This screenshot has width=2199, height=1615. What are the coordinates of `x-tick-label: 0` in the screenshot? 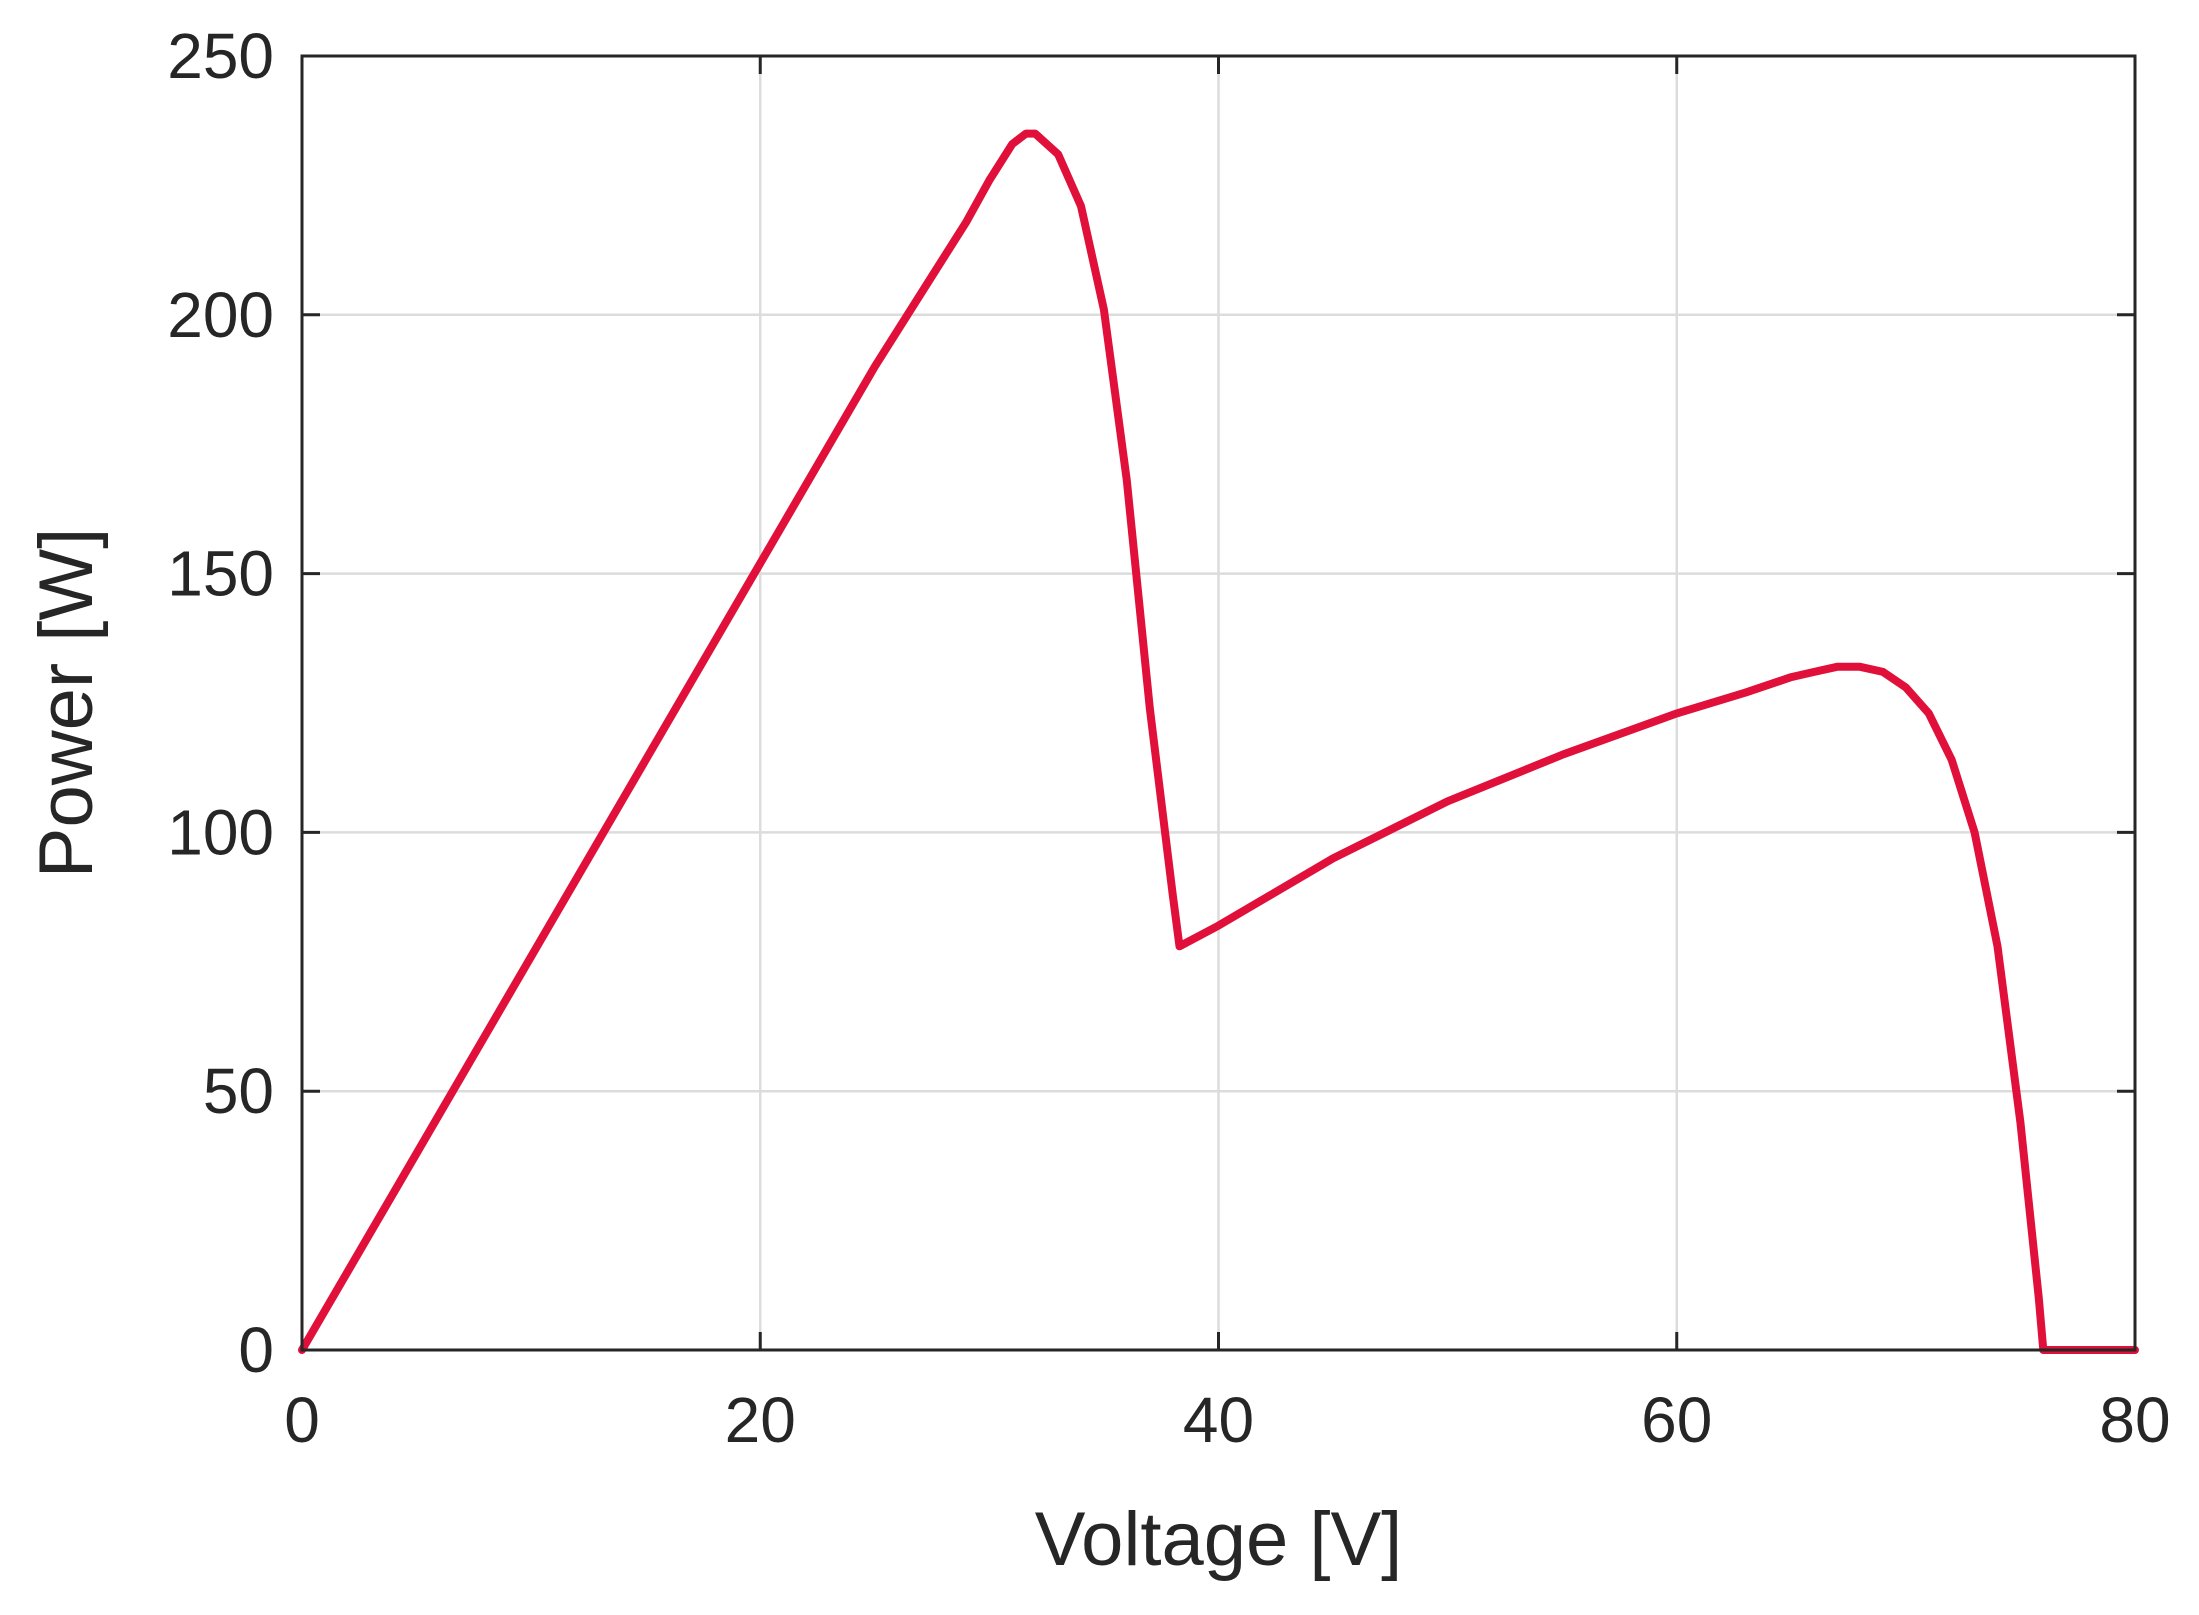 It's located at (302, 1420).